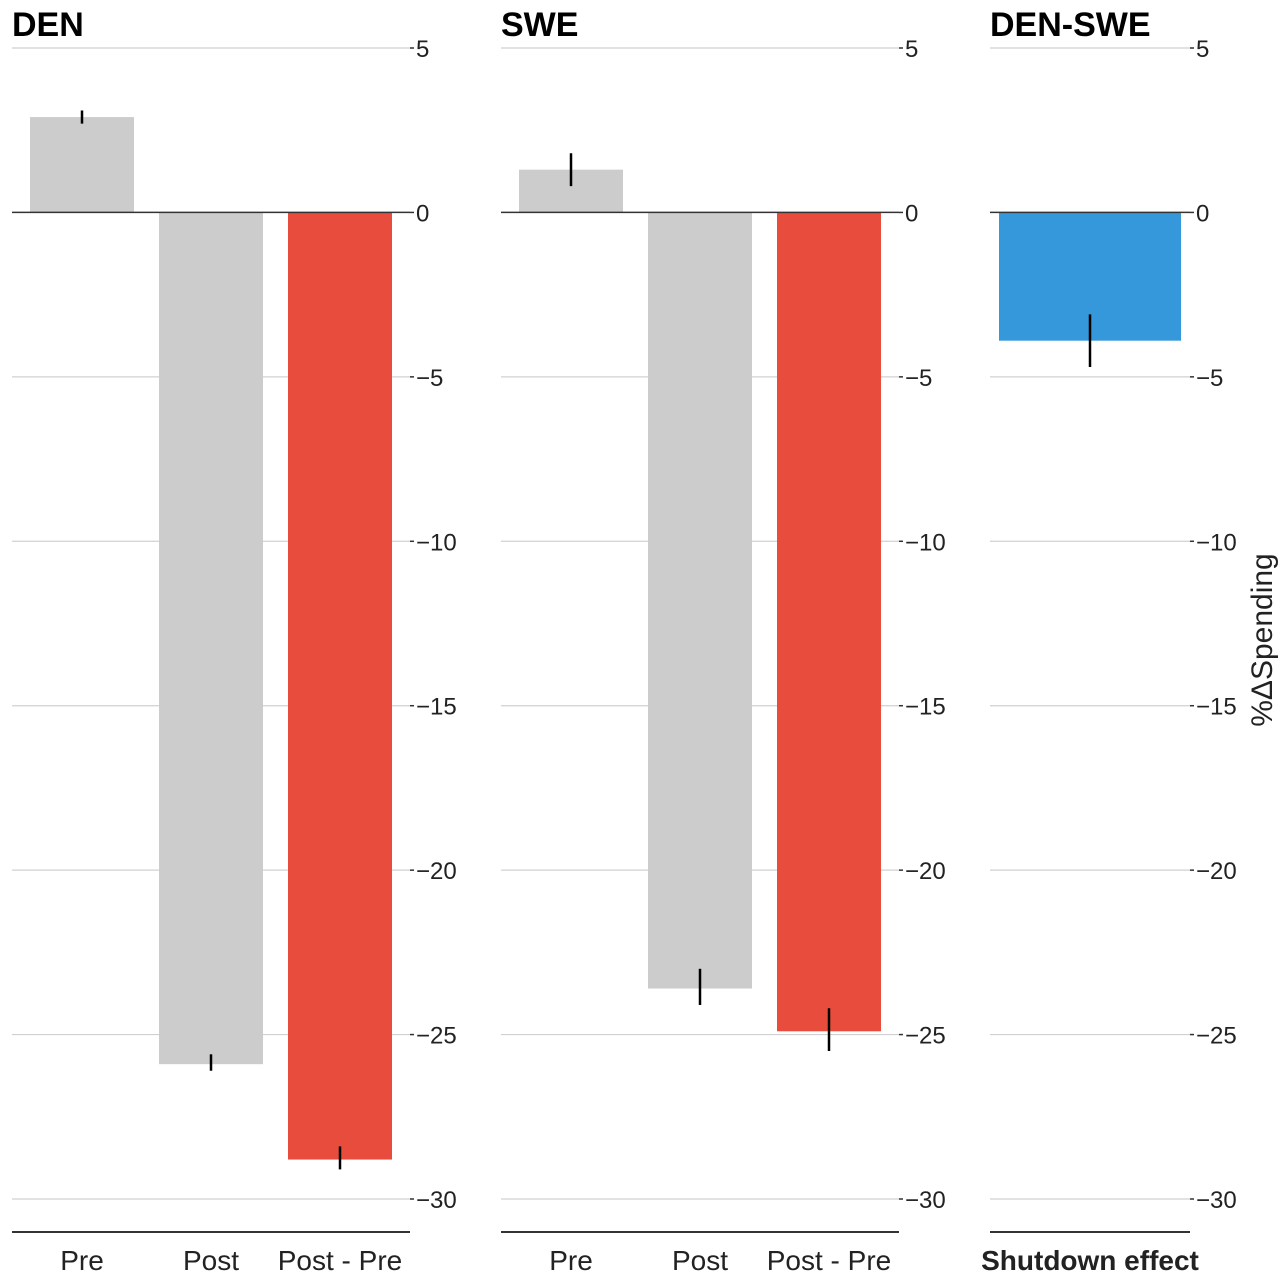 Image resolution: width=1288 pixels, height=1279 pixels. Describe the element at coordinates (1090, 1259) in the screenshot. I see `category-label: Shutdown effect` at that location.